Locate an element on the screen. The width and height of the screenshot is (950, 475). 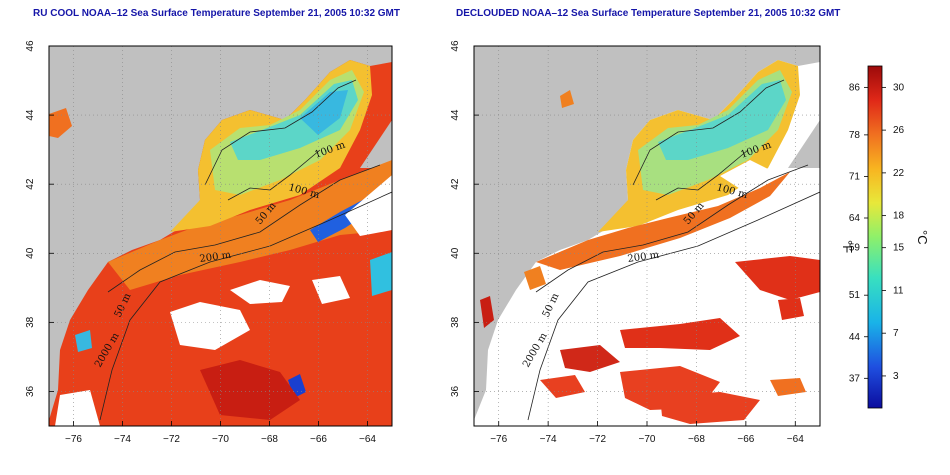
right-contour-50m is located at coordinates (702, 175).